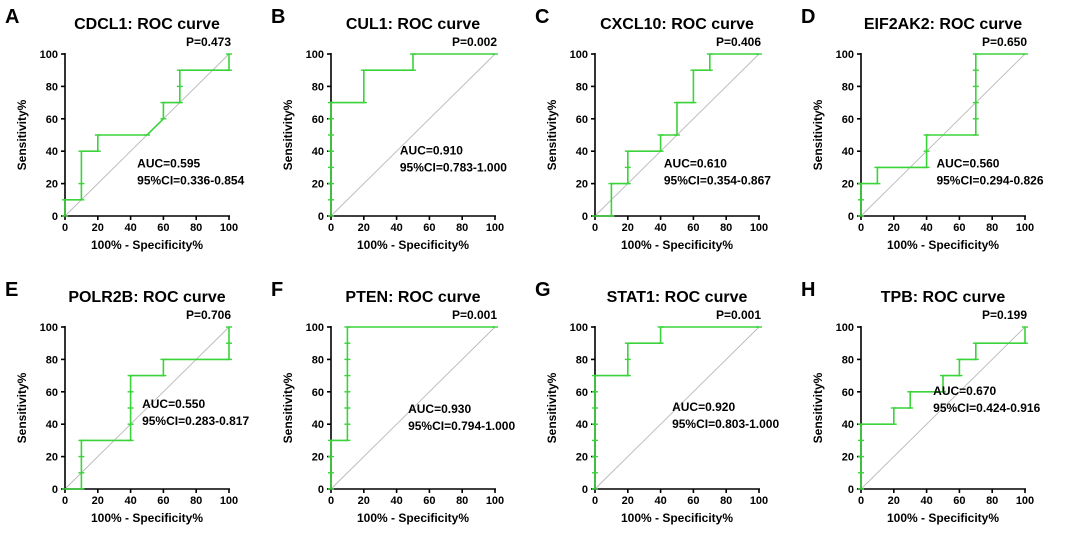 This screenshot has width=1065, height=535. What do you see at coordinates (431, 150) in the screenshot?
I see `auc-label: AUC=0.910` at bounding box center [431, 150].